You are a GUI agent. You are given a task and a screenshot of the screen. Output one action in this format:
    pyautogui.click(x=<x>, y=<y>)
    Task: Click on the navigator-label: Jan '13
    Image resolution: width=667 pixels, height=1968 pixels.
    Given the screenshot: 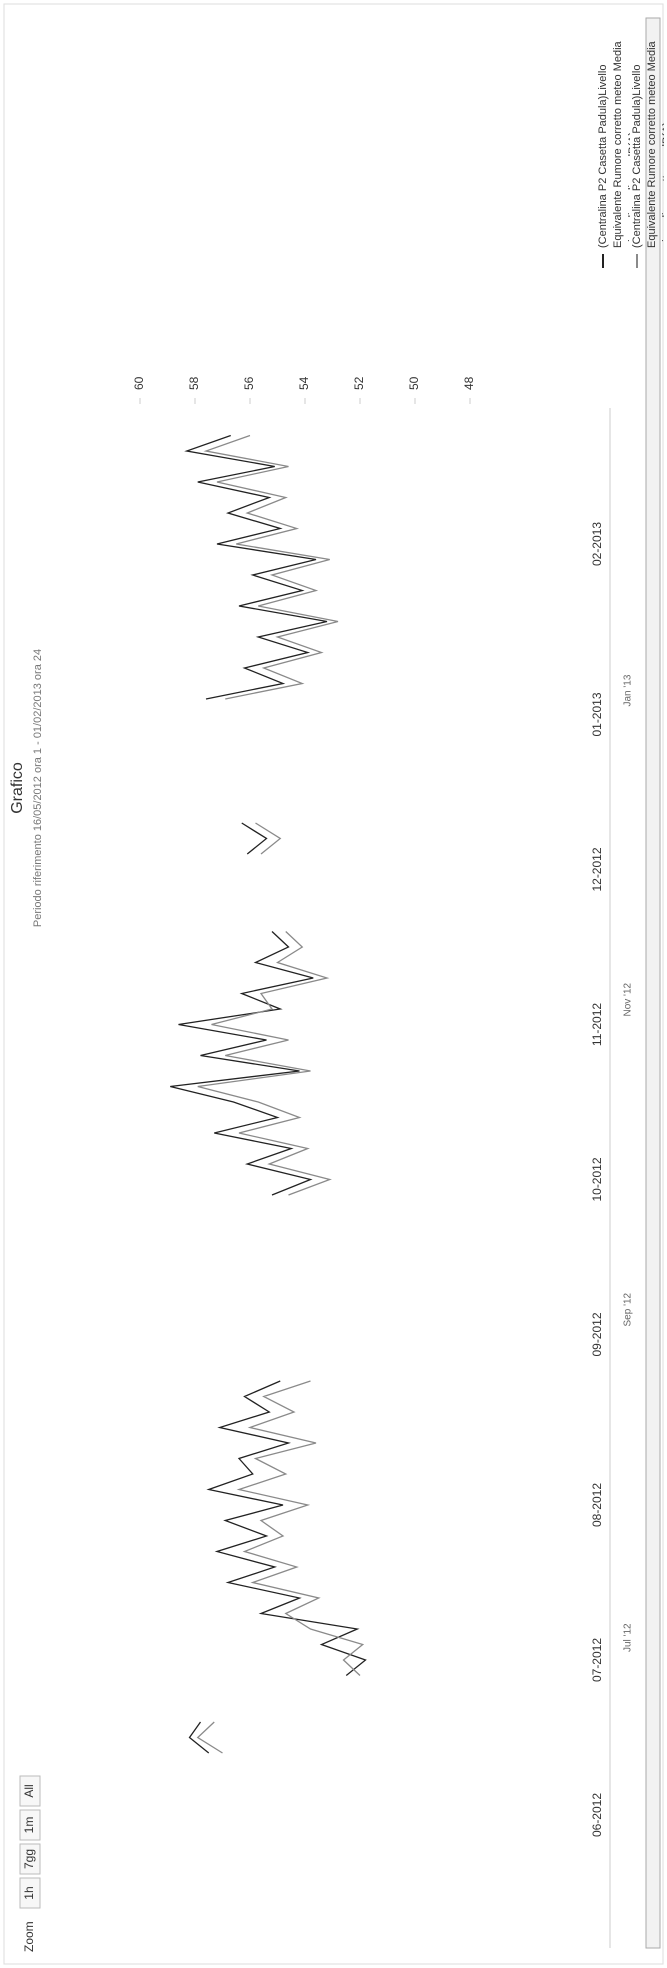 What is the action you would take?
    pyautogui.click(x=628, y=690)
    